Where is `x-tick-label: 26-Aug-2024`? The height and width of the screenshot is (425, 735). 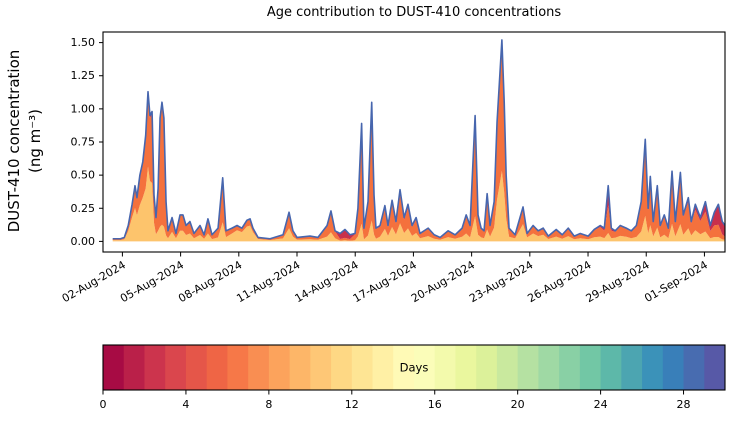 x-tick-label: 26-Aug-2024 is located at coordinates (559, 281).